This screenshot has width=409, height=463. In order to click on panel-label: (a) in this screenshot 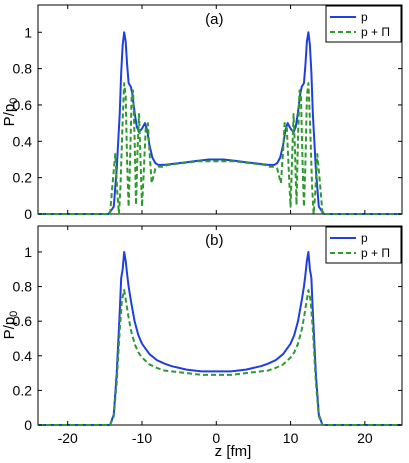, I will do `click(214, 19)`.